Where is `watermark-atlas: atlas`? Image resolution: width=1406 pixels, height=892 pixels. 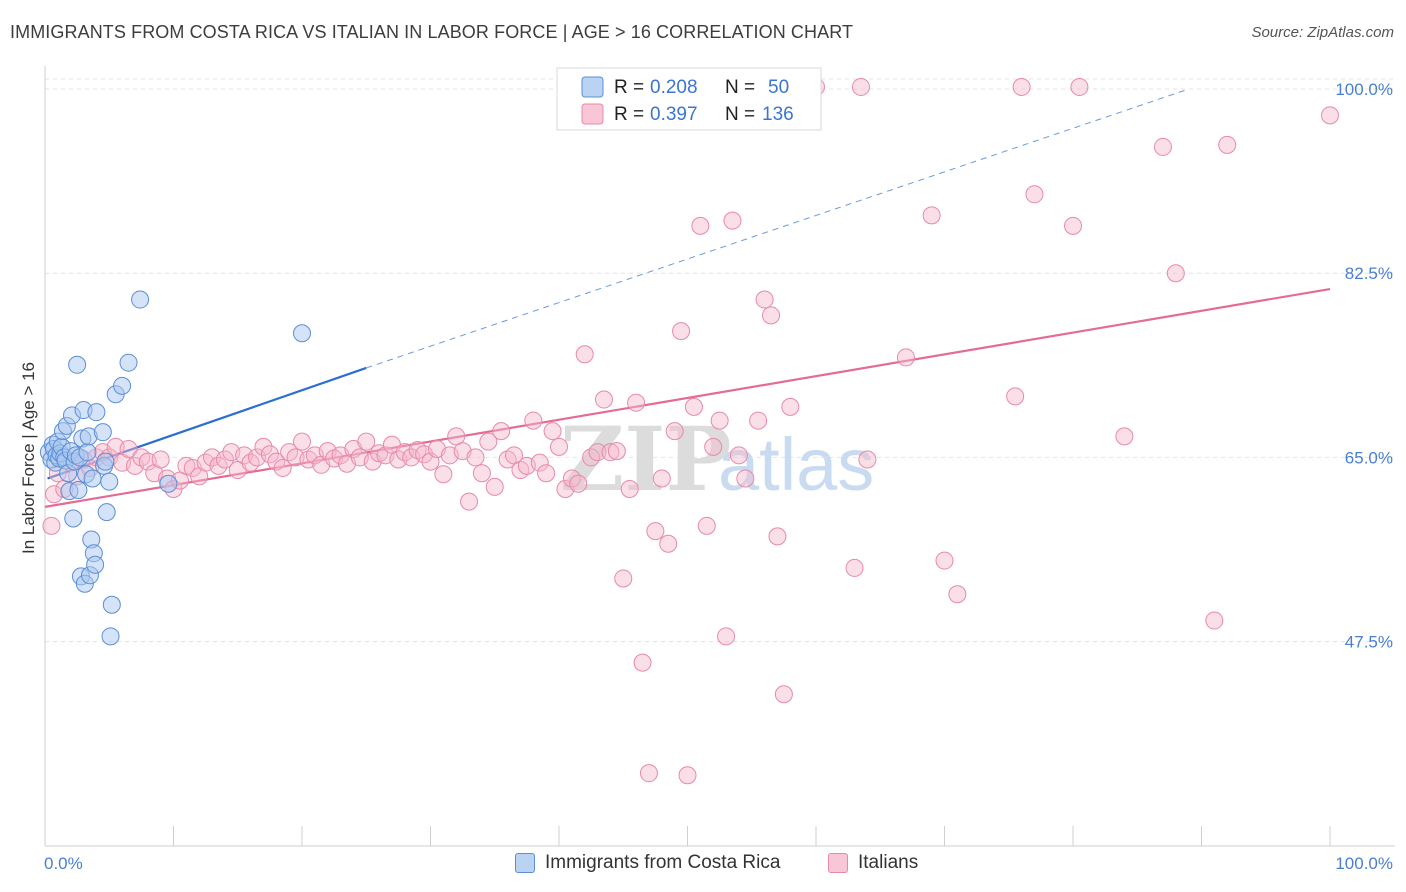
watermark-atlas: atlas is located at coordinates (796, 464).